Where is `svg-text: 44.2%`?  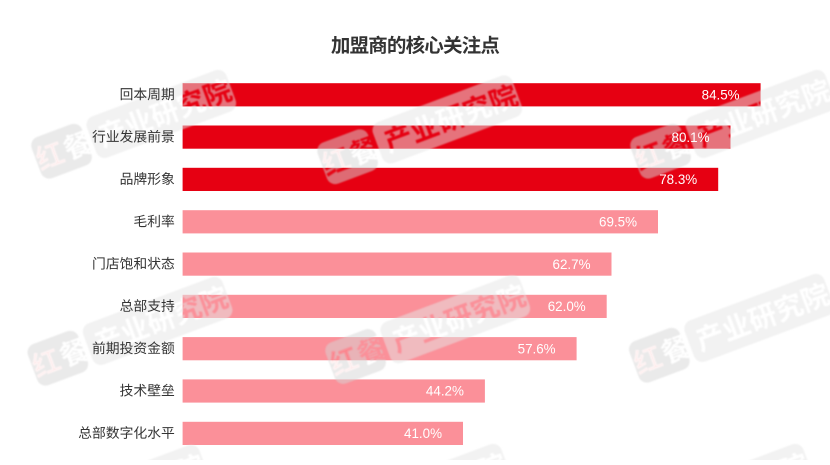 svg-text: 44.2% is located at coordinates (445, 391).